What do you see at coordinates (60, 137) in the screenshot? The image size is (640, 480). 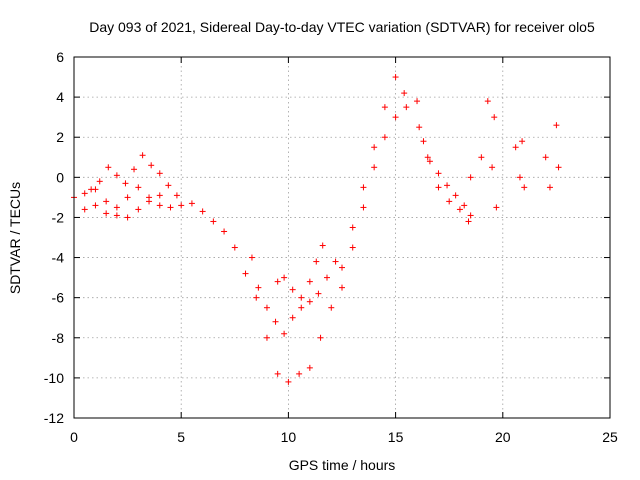 I see `y-tick-label: 2` at bounding box center [60, 137].